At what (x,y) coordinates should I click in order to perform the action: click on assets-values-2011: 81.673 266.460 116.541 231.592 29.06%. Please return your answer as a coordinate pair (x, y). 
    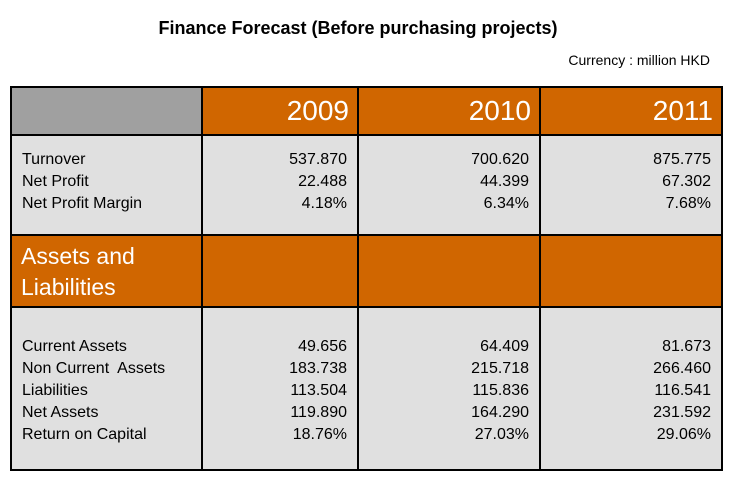
    Looking at the image, I should click on (631, 388).